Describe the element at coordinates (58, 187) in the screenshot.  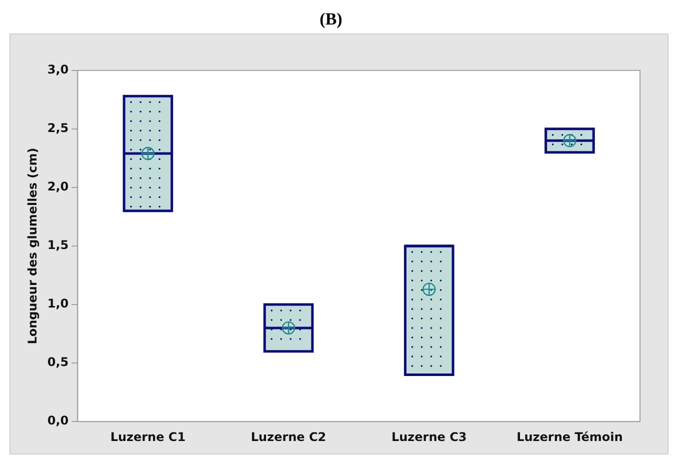
I see `y-tick-label: 2,0` at that location.